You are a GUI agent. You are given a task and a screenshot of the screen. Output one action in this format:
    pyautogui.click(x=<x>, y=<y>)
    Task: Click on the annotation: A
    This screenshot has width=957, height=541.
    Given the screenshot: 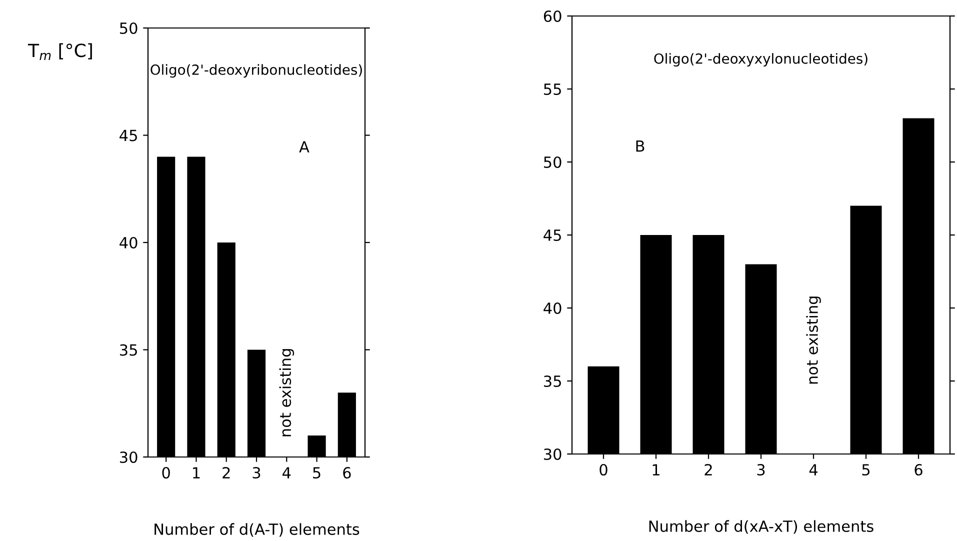 What is the action you would take?
    pyautogui.click(x=304, y=146)
    